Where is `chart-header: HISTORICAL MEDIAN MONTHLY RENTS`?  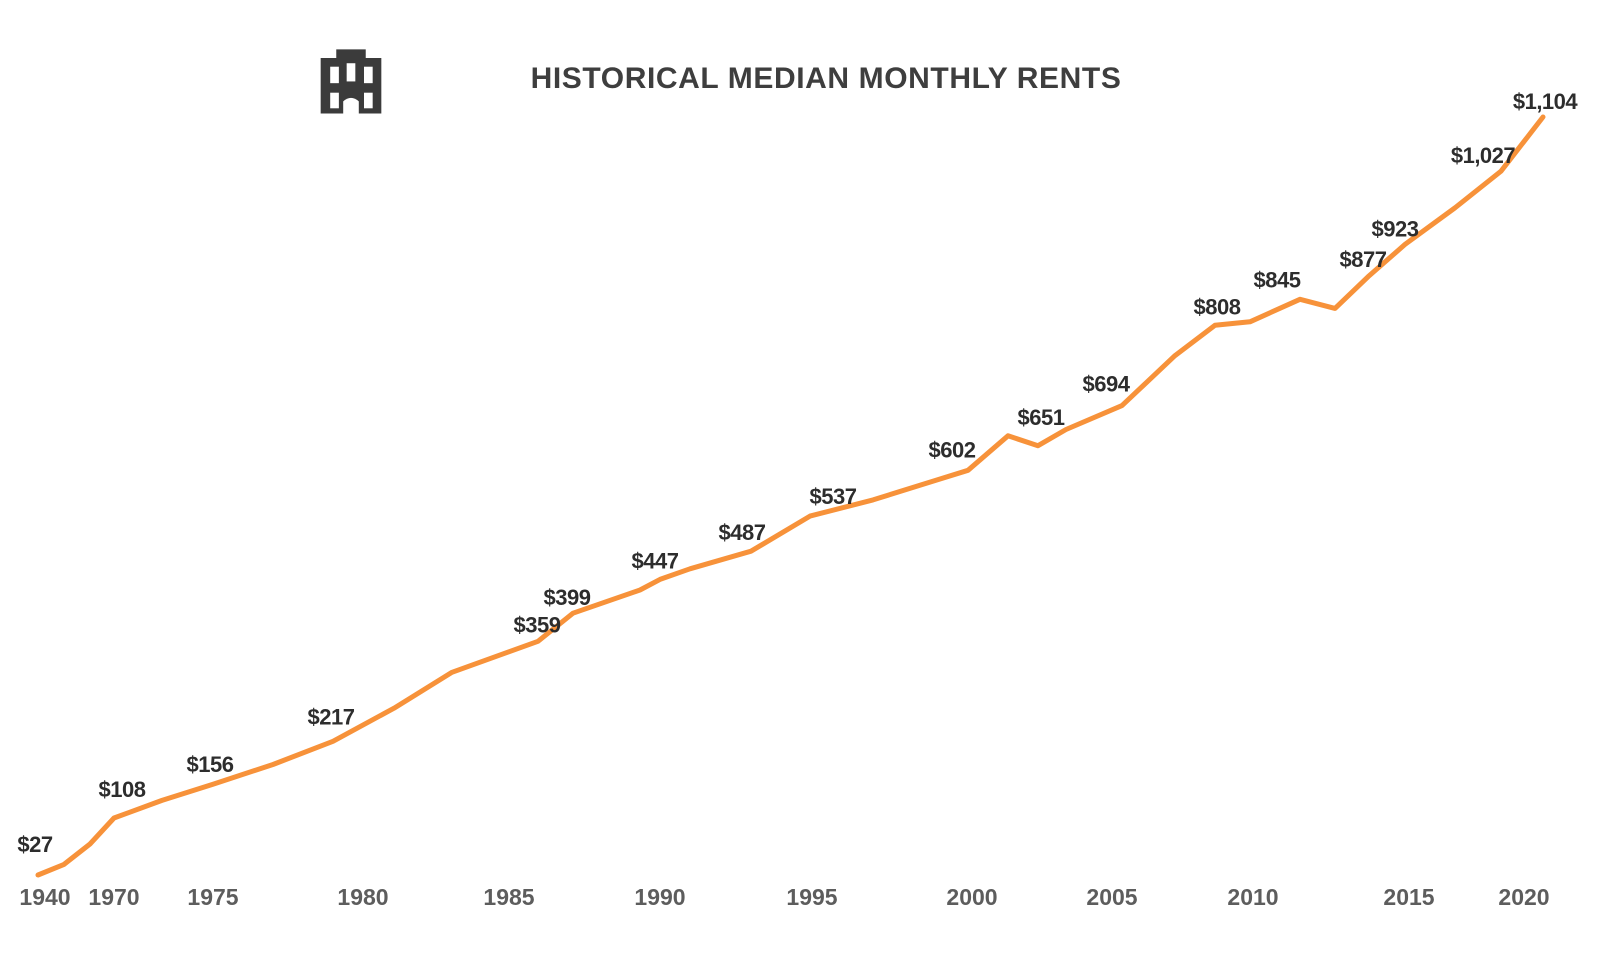 chart-header: HISTORICAL MEDIAN MONTHLY RENTS is located at coordinates (800, 65).